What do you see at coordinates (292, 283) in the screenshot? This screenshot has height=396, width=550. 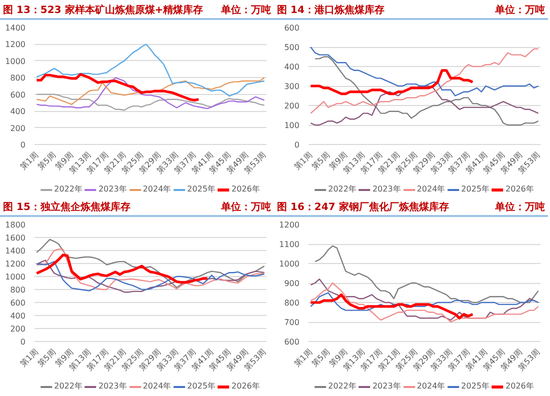 I see `y-tick-label: 900` at bounding box center [292, 283].